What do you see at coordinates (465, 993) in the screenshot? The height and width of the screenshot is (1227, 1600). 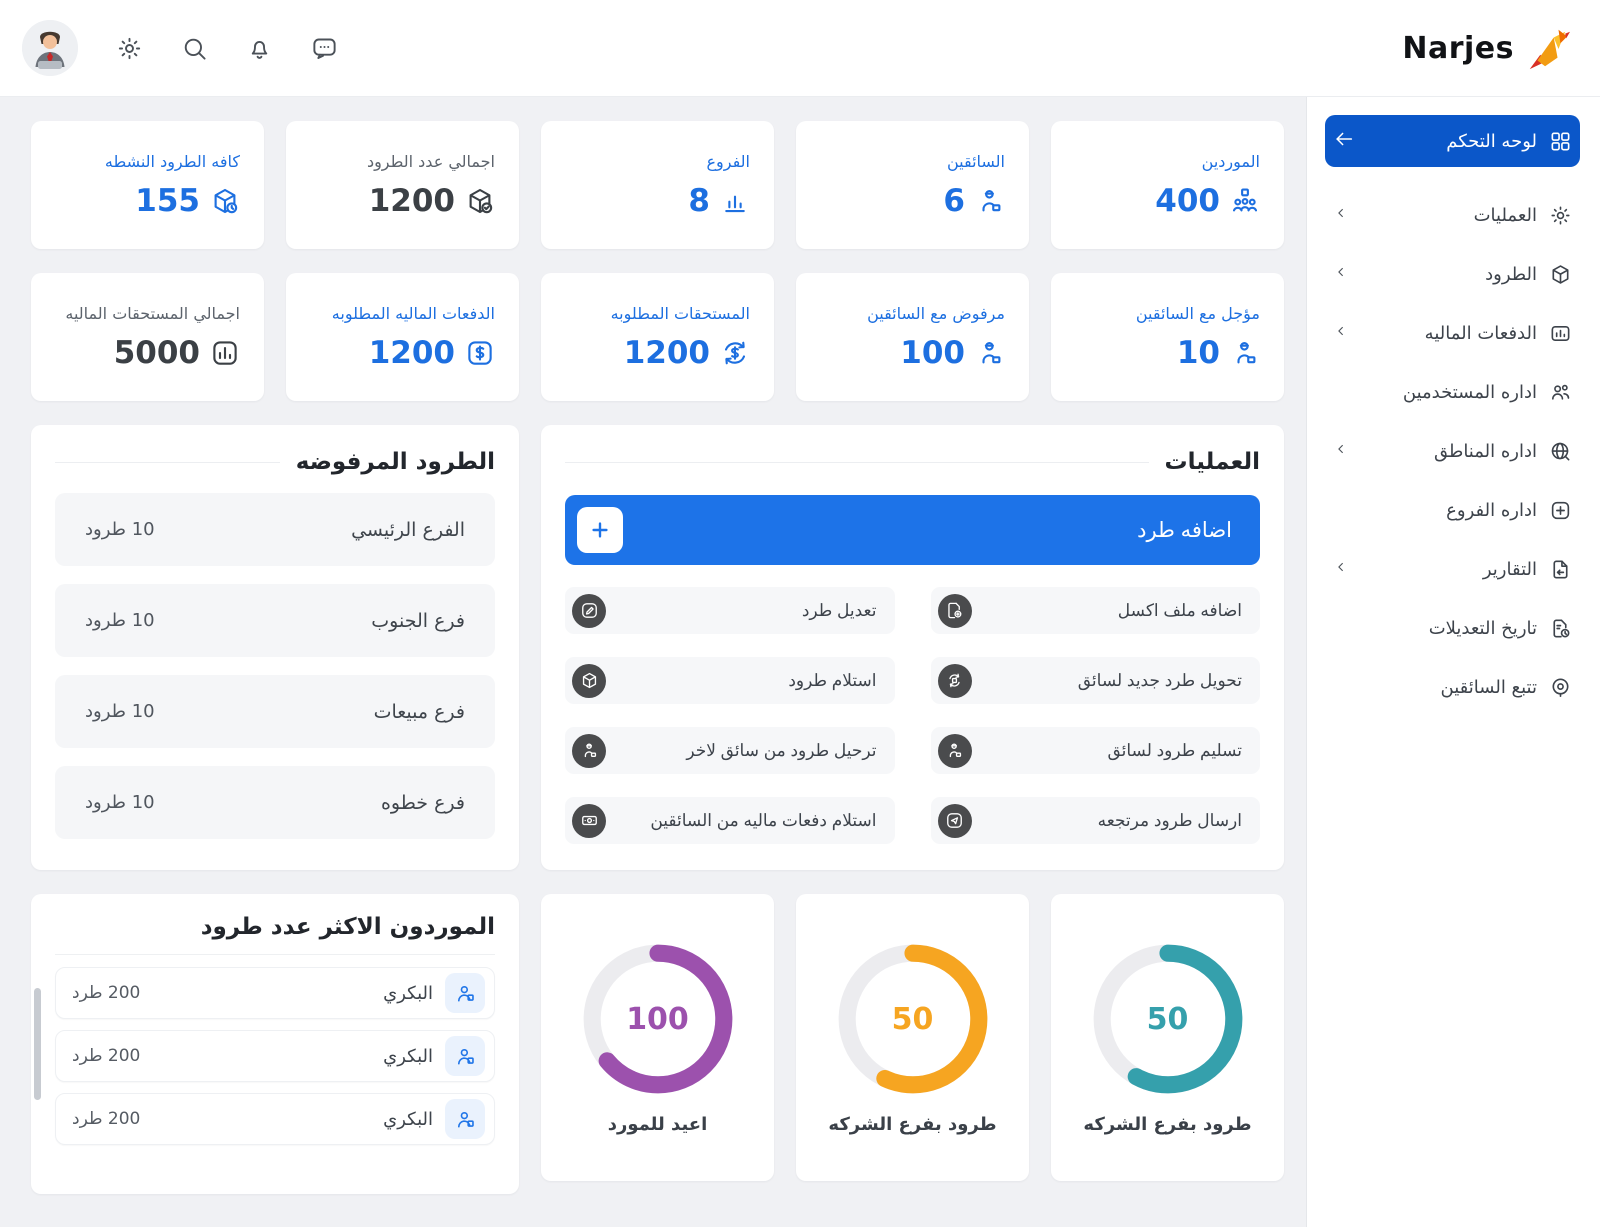 I see `person-box-icon` at bounding box center [465, 993].